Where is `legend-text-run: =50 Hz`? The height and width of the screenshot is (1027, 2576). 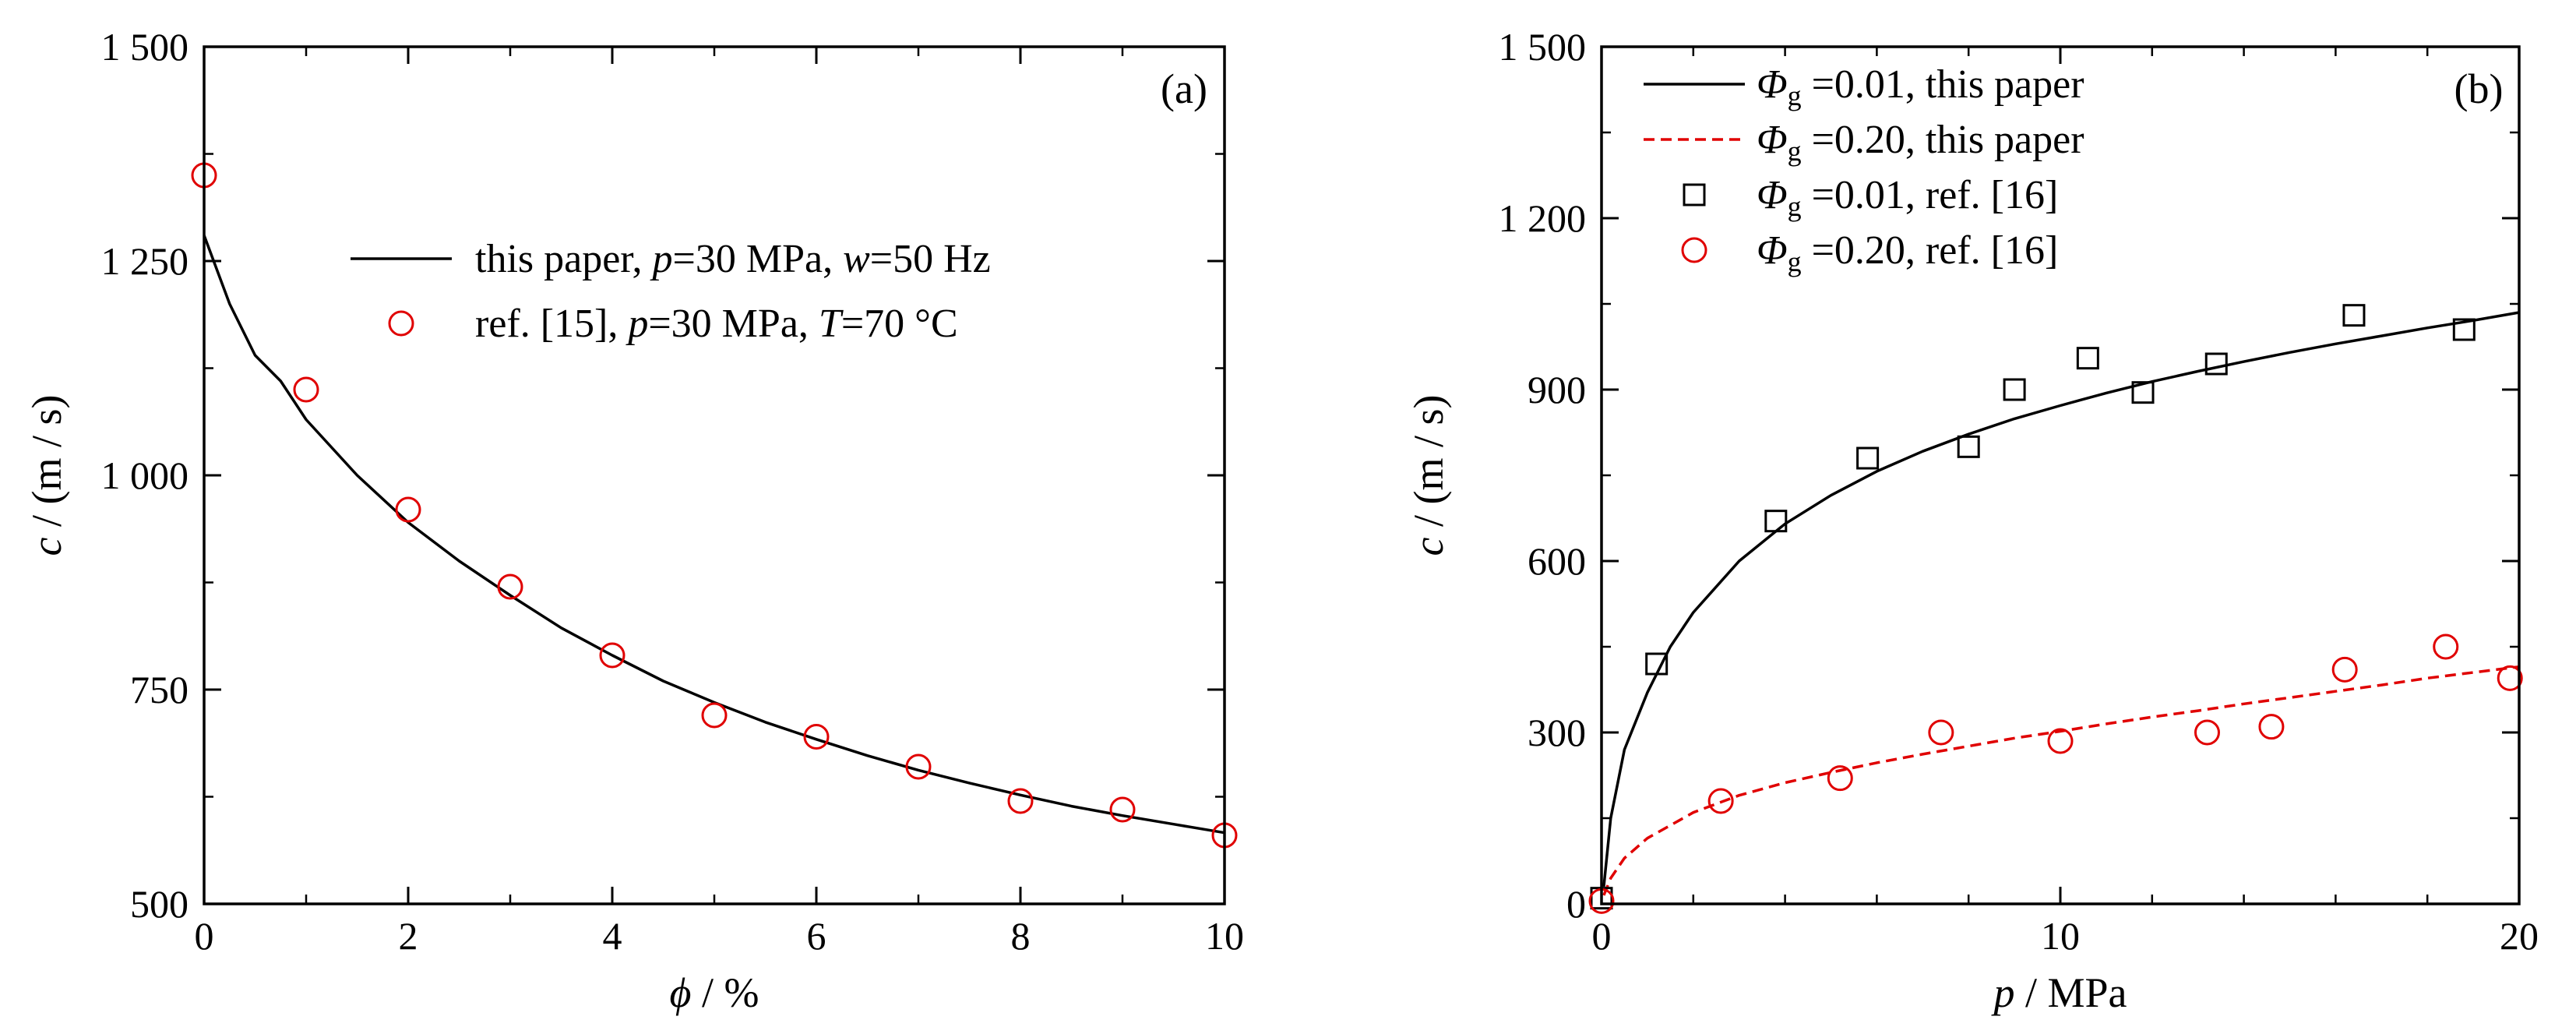
legend-text-run: =50 Hz is located at coordinates (930, 259).